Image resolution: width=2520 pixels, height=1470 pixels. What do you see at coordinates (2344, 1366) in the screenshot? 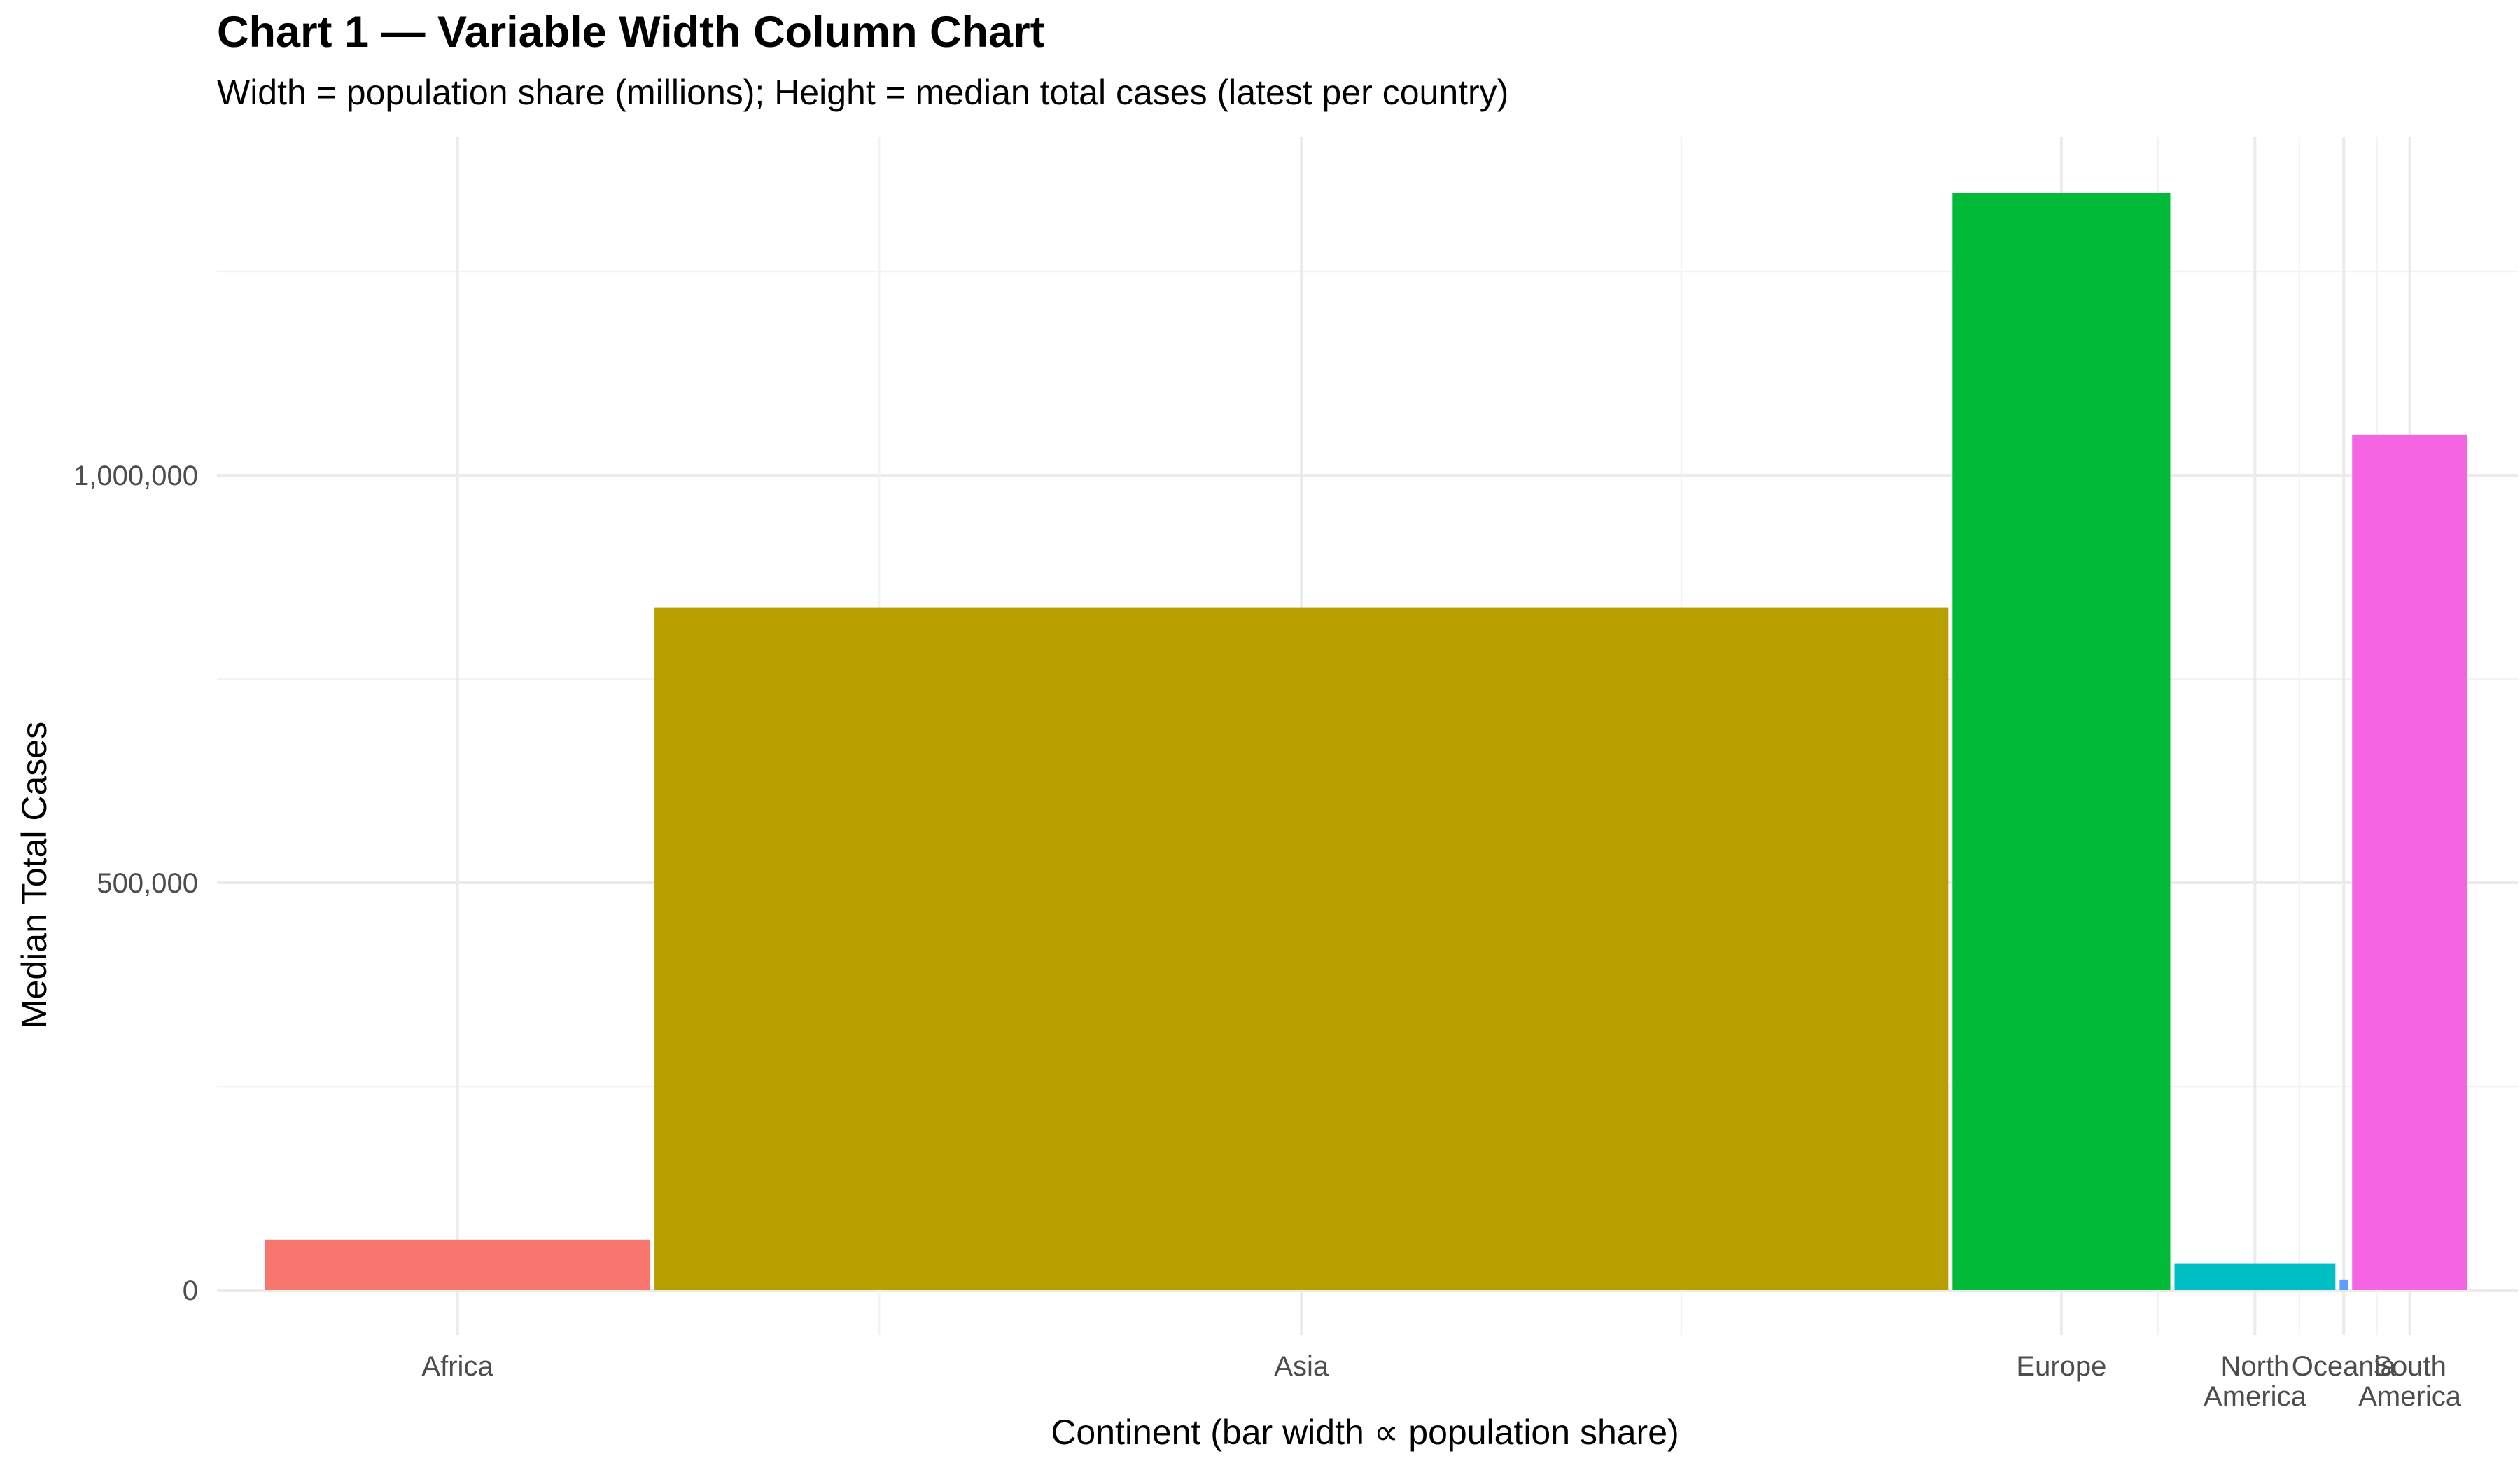
I see `x-tick-label-oceania: Oceania` at bounding box center [2344, 1366].